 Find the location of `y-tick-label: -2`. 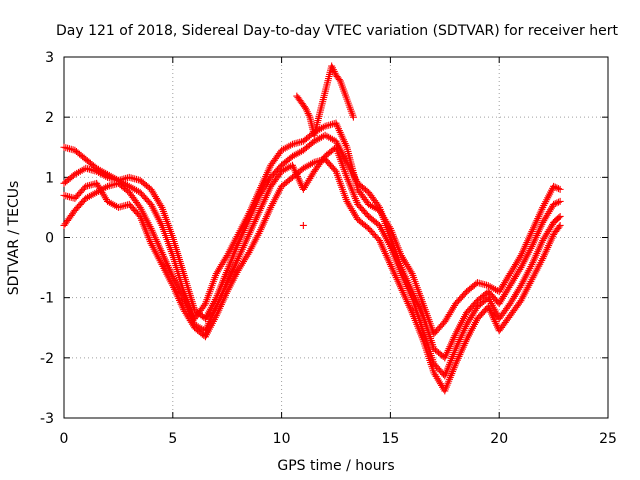

y-tick-label: -2 is located at coordinates (47, 359).